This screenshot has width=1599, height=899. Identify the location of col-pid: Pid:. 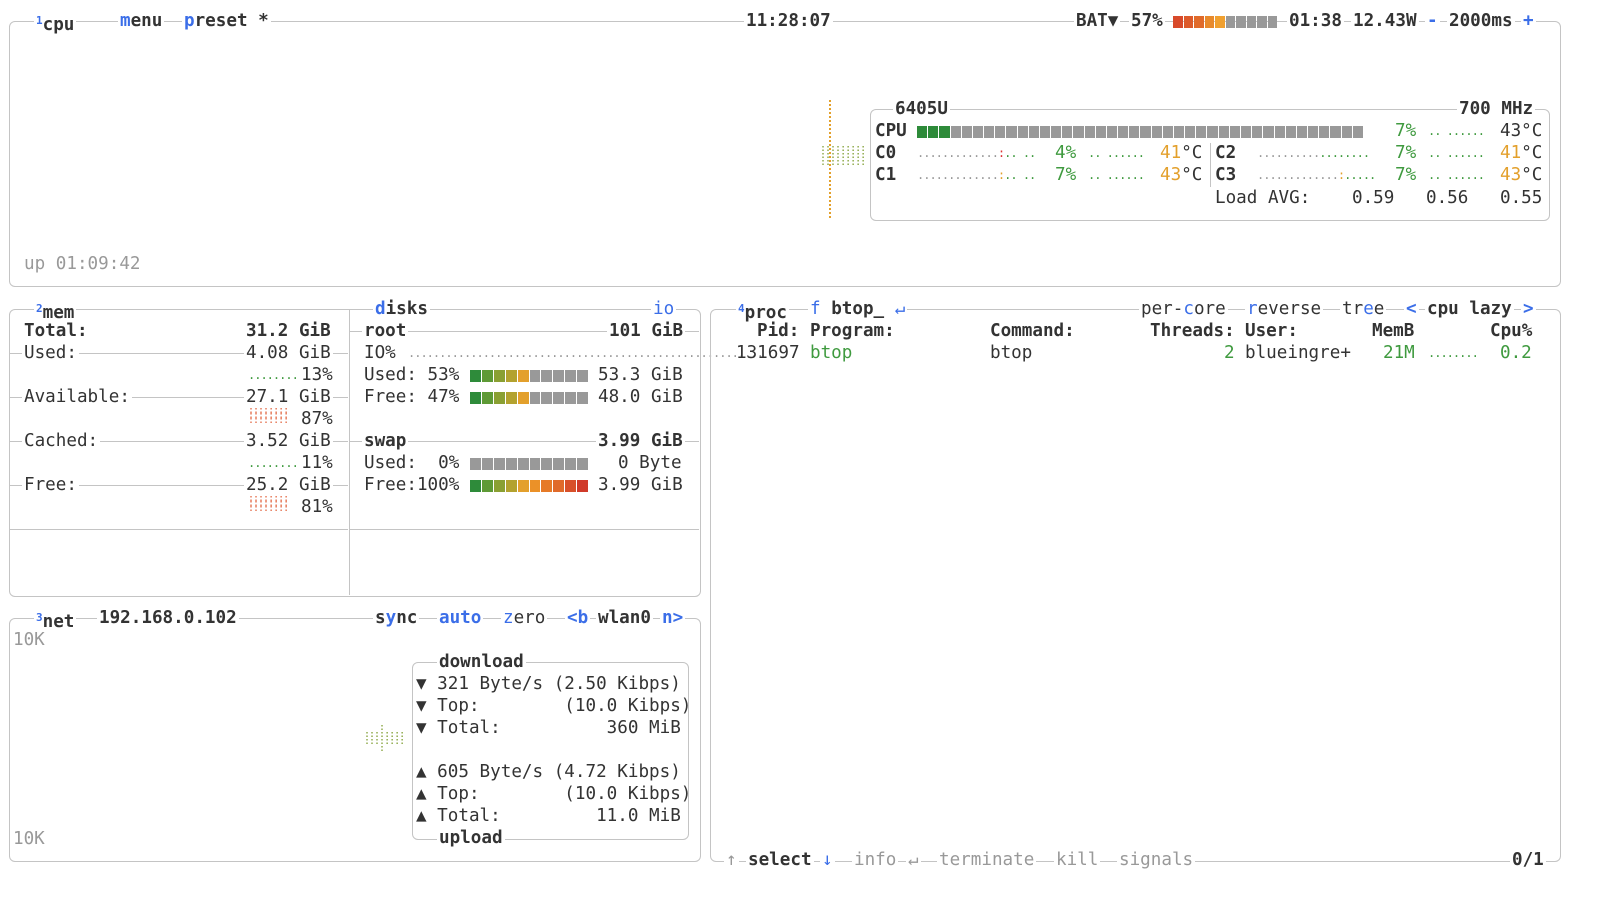
(778, 331).